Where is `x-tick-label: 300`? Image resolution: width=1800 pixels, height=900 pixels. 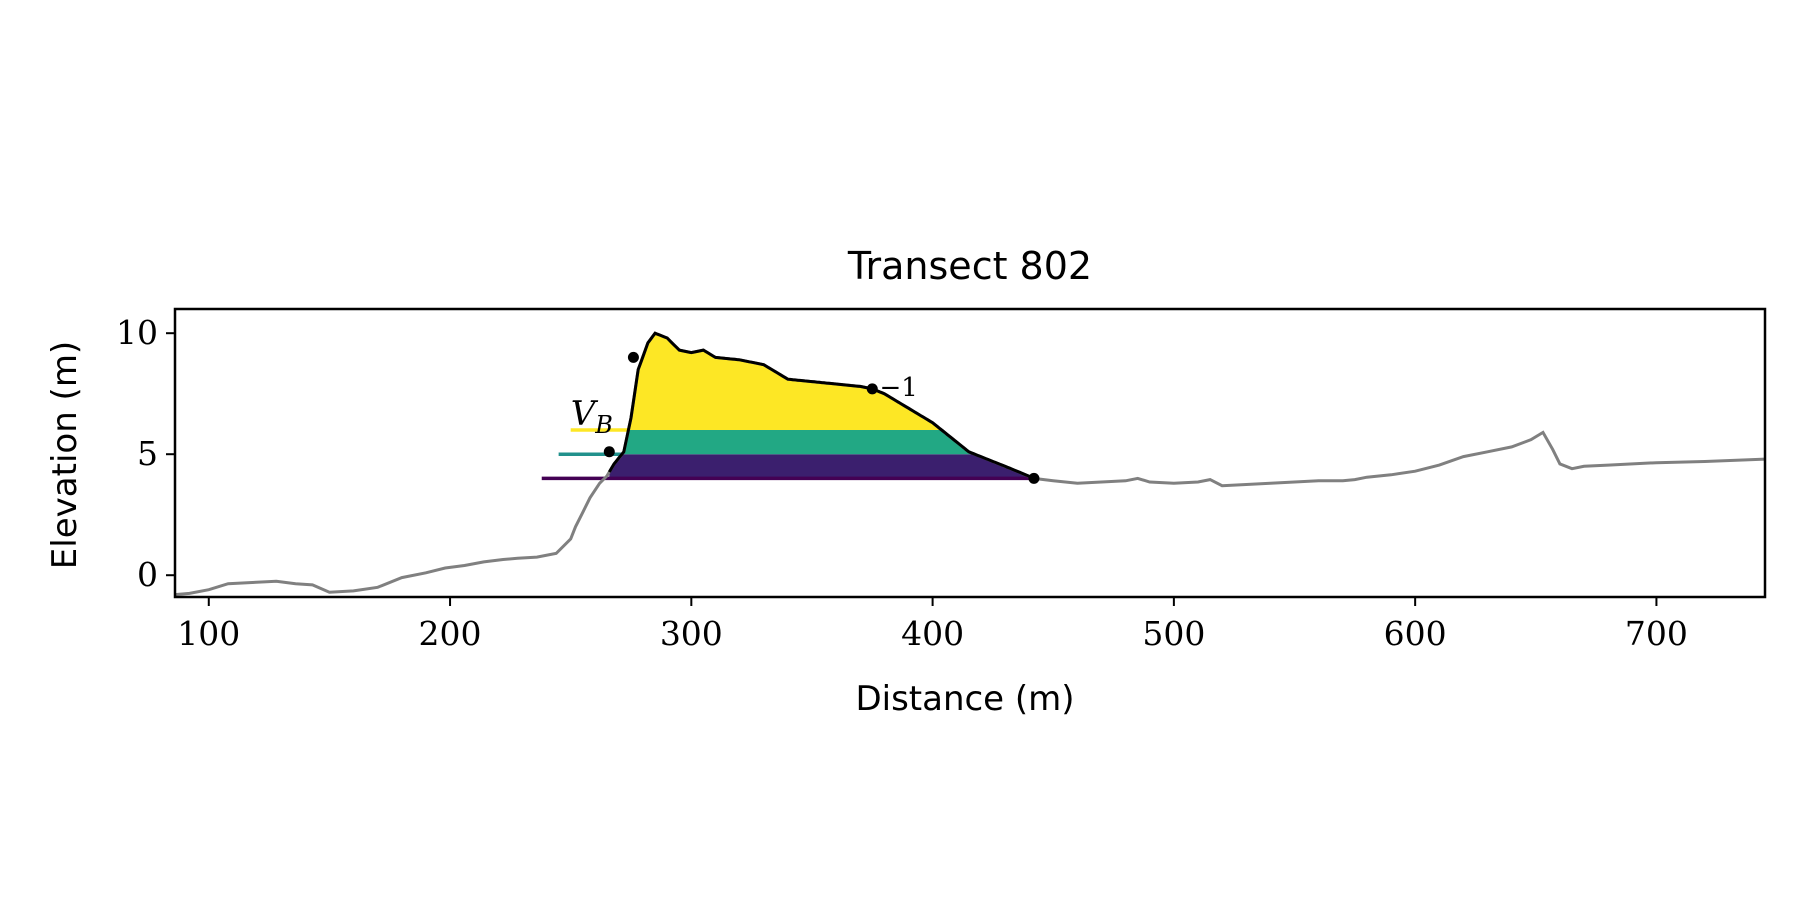
x-tick-label: 300 is located at coordinates (691, 633).